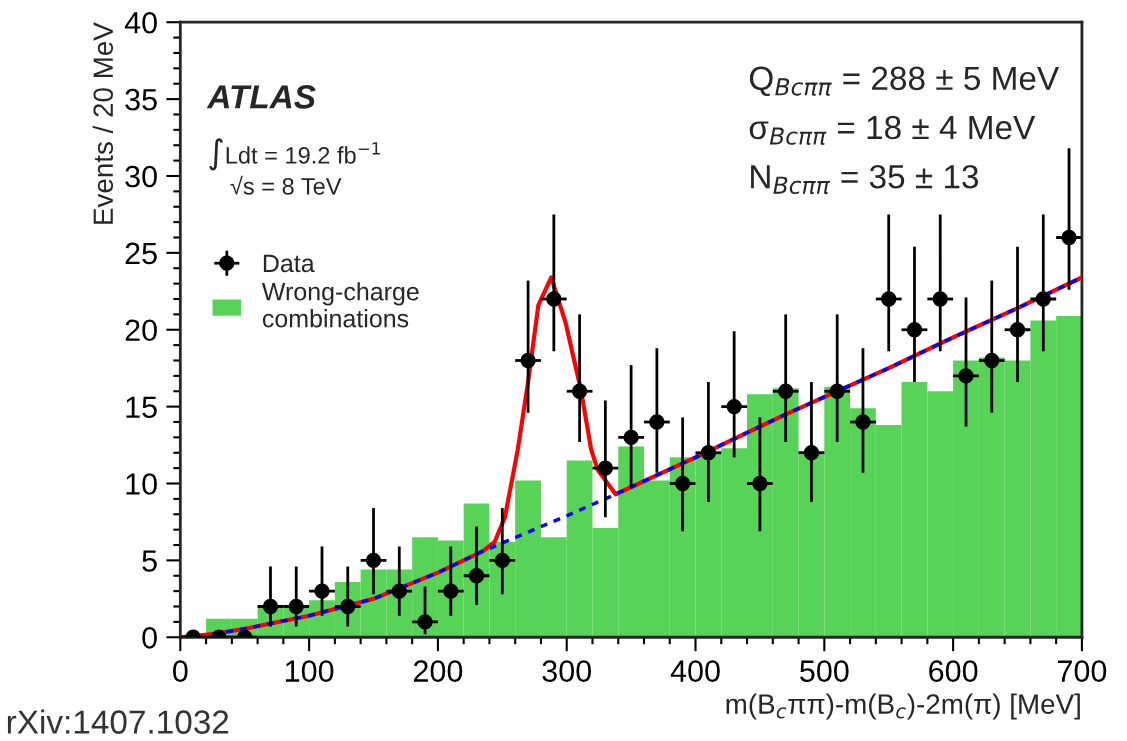  Describe the element at coordinates (141, 484) in the screenshot. I see `y-tick-label: 10` at that location.